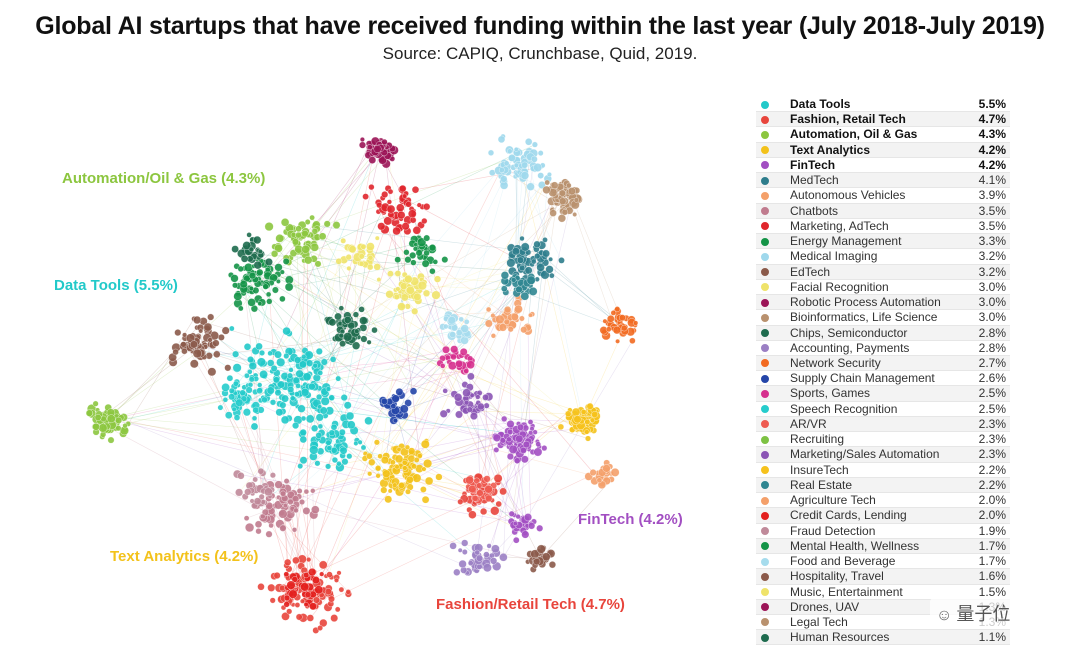 This screenshot has width=1080, height=661. I want to click on legend-row: Energy Management 3.3%, so click(883, 242).